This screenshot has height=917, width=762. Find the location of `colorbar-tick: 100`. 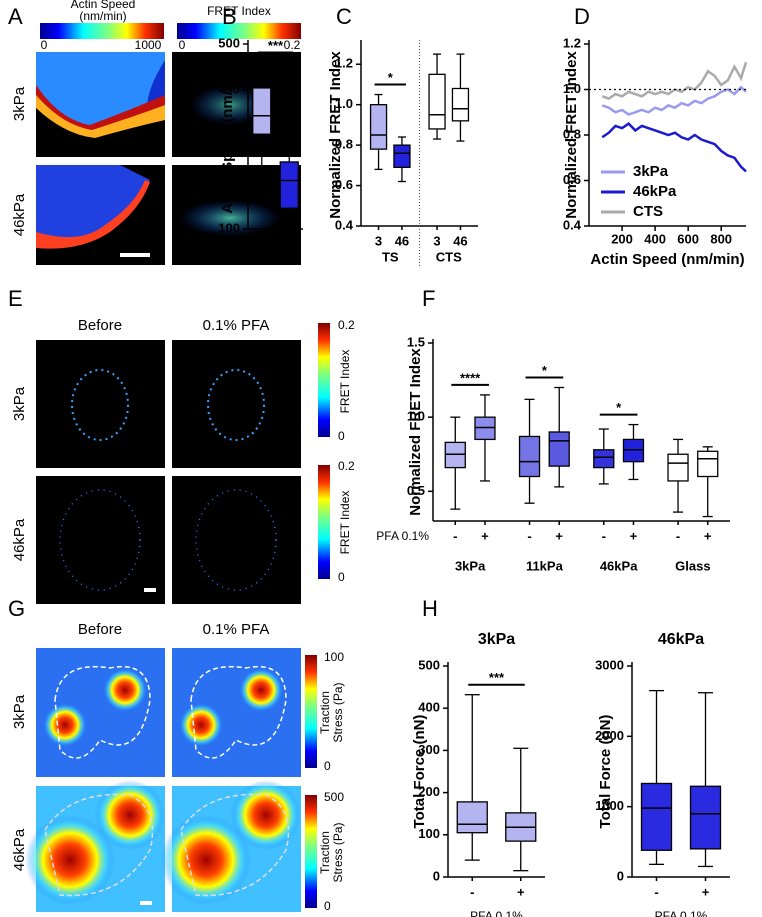

colorbar-tick: 100 is located at coordinates (334, 657).